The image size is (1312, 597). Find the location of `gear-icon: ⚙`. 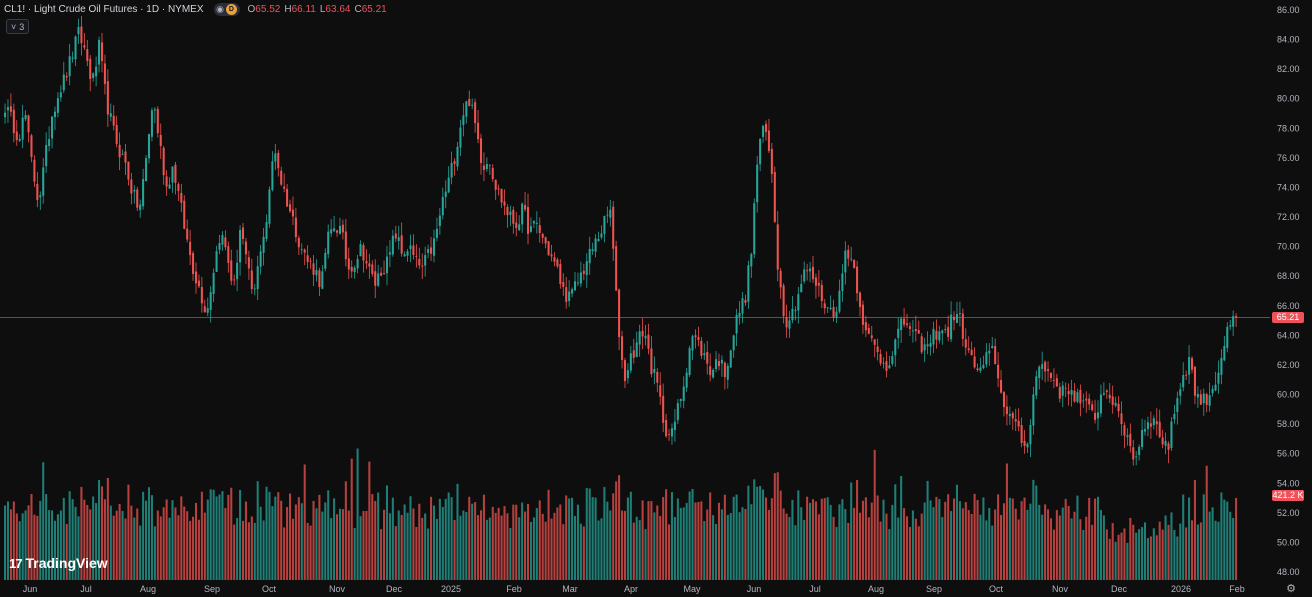

gear-icon: ⚙ is located at coordinates (1291, 589).